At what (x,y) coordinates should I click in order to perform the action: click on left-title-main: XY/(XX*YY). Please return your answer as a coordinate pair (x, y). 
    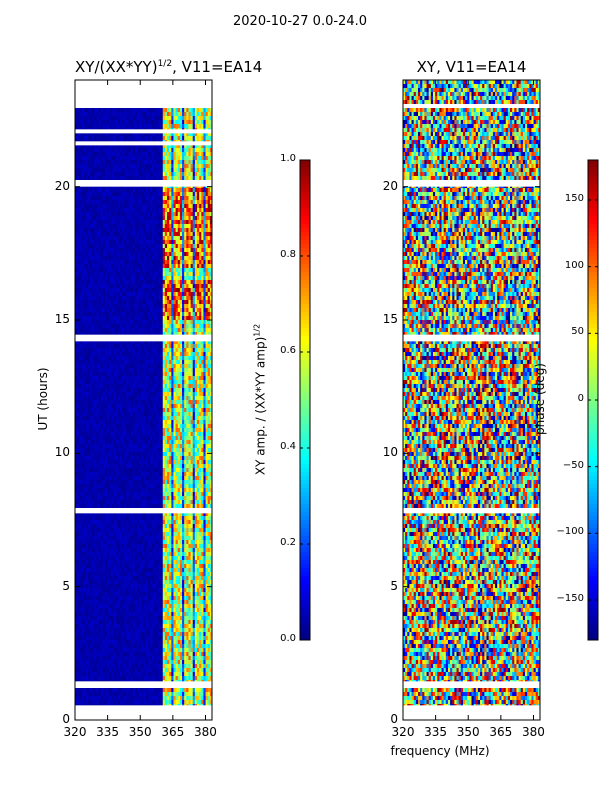
    Looking at the image, I should click on (116, 67).